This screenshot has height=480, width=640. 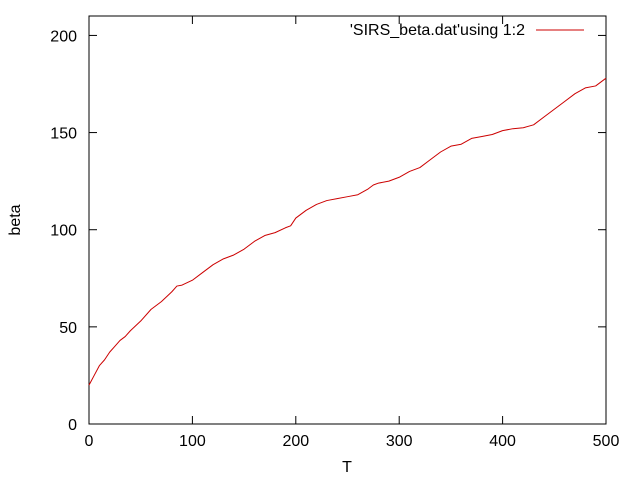 What do you see at coordinates (89, 441) in the screenshot?
I see `x-tick-label: 0` at bounding box center [89, 441].